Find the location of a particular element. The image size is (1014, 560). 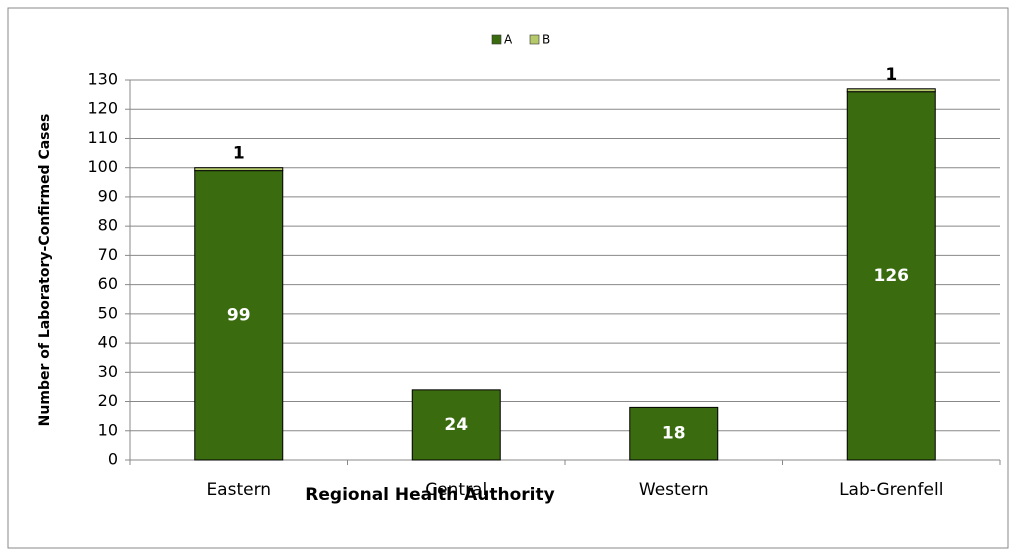

x-tick-label: Lab-Grenfell is located at coordinates (891, 490).